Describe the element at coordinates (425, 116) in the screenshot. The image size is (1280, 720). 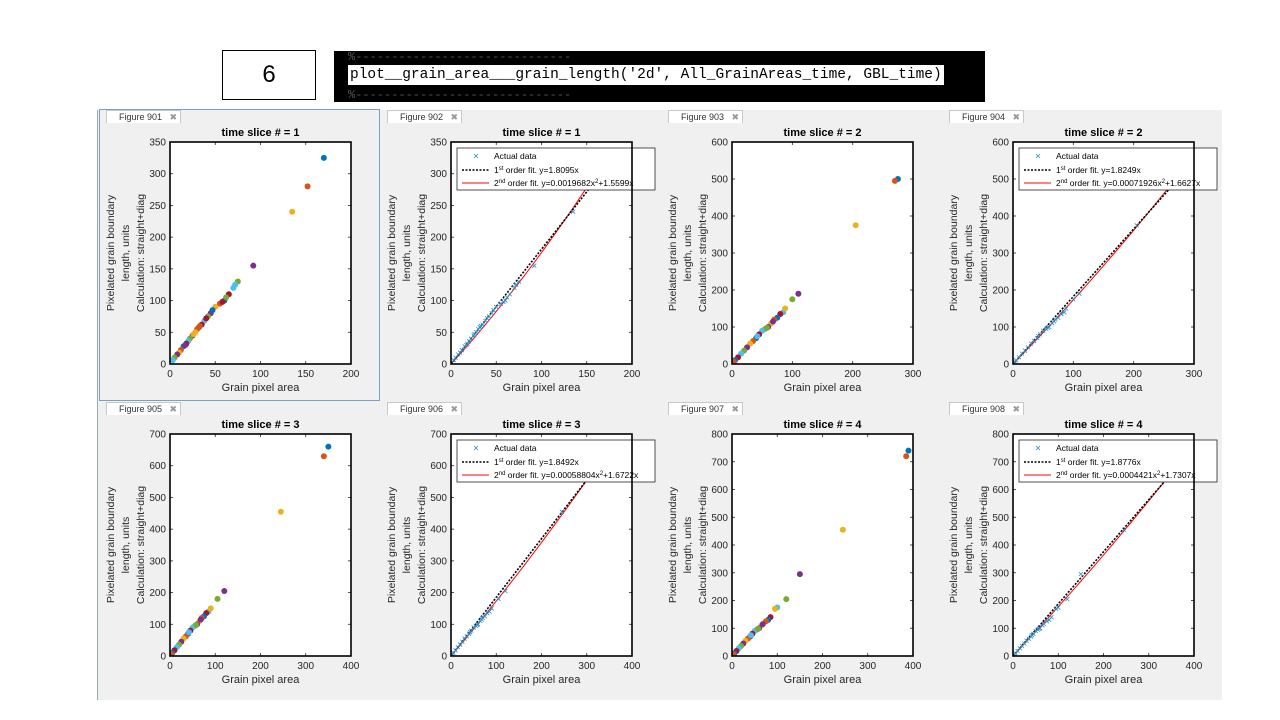
I see `figure-tab: Figure 902 ✖` at that location.